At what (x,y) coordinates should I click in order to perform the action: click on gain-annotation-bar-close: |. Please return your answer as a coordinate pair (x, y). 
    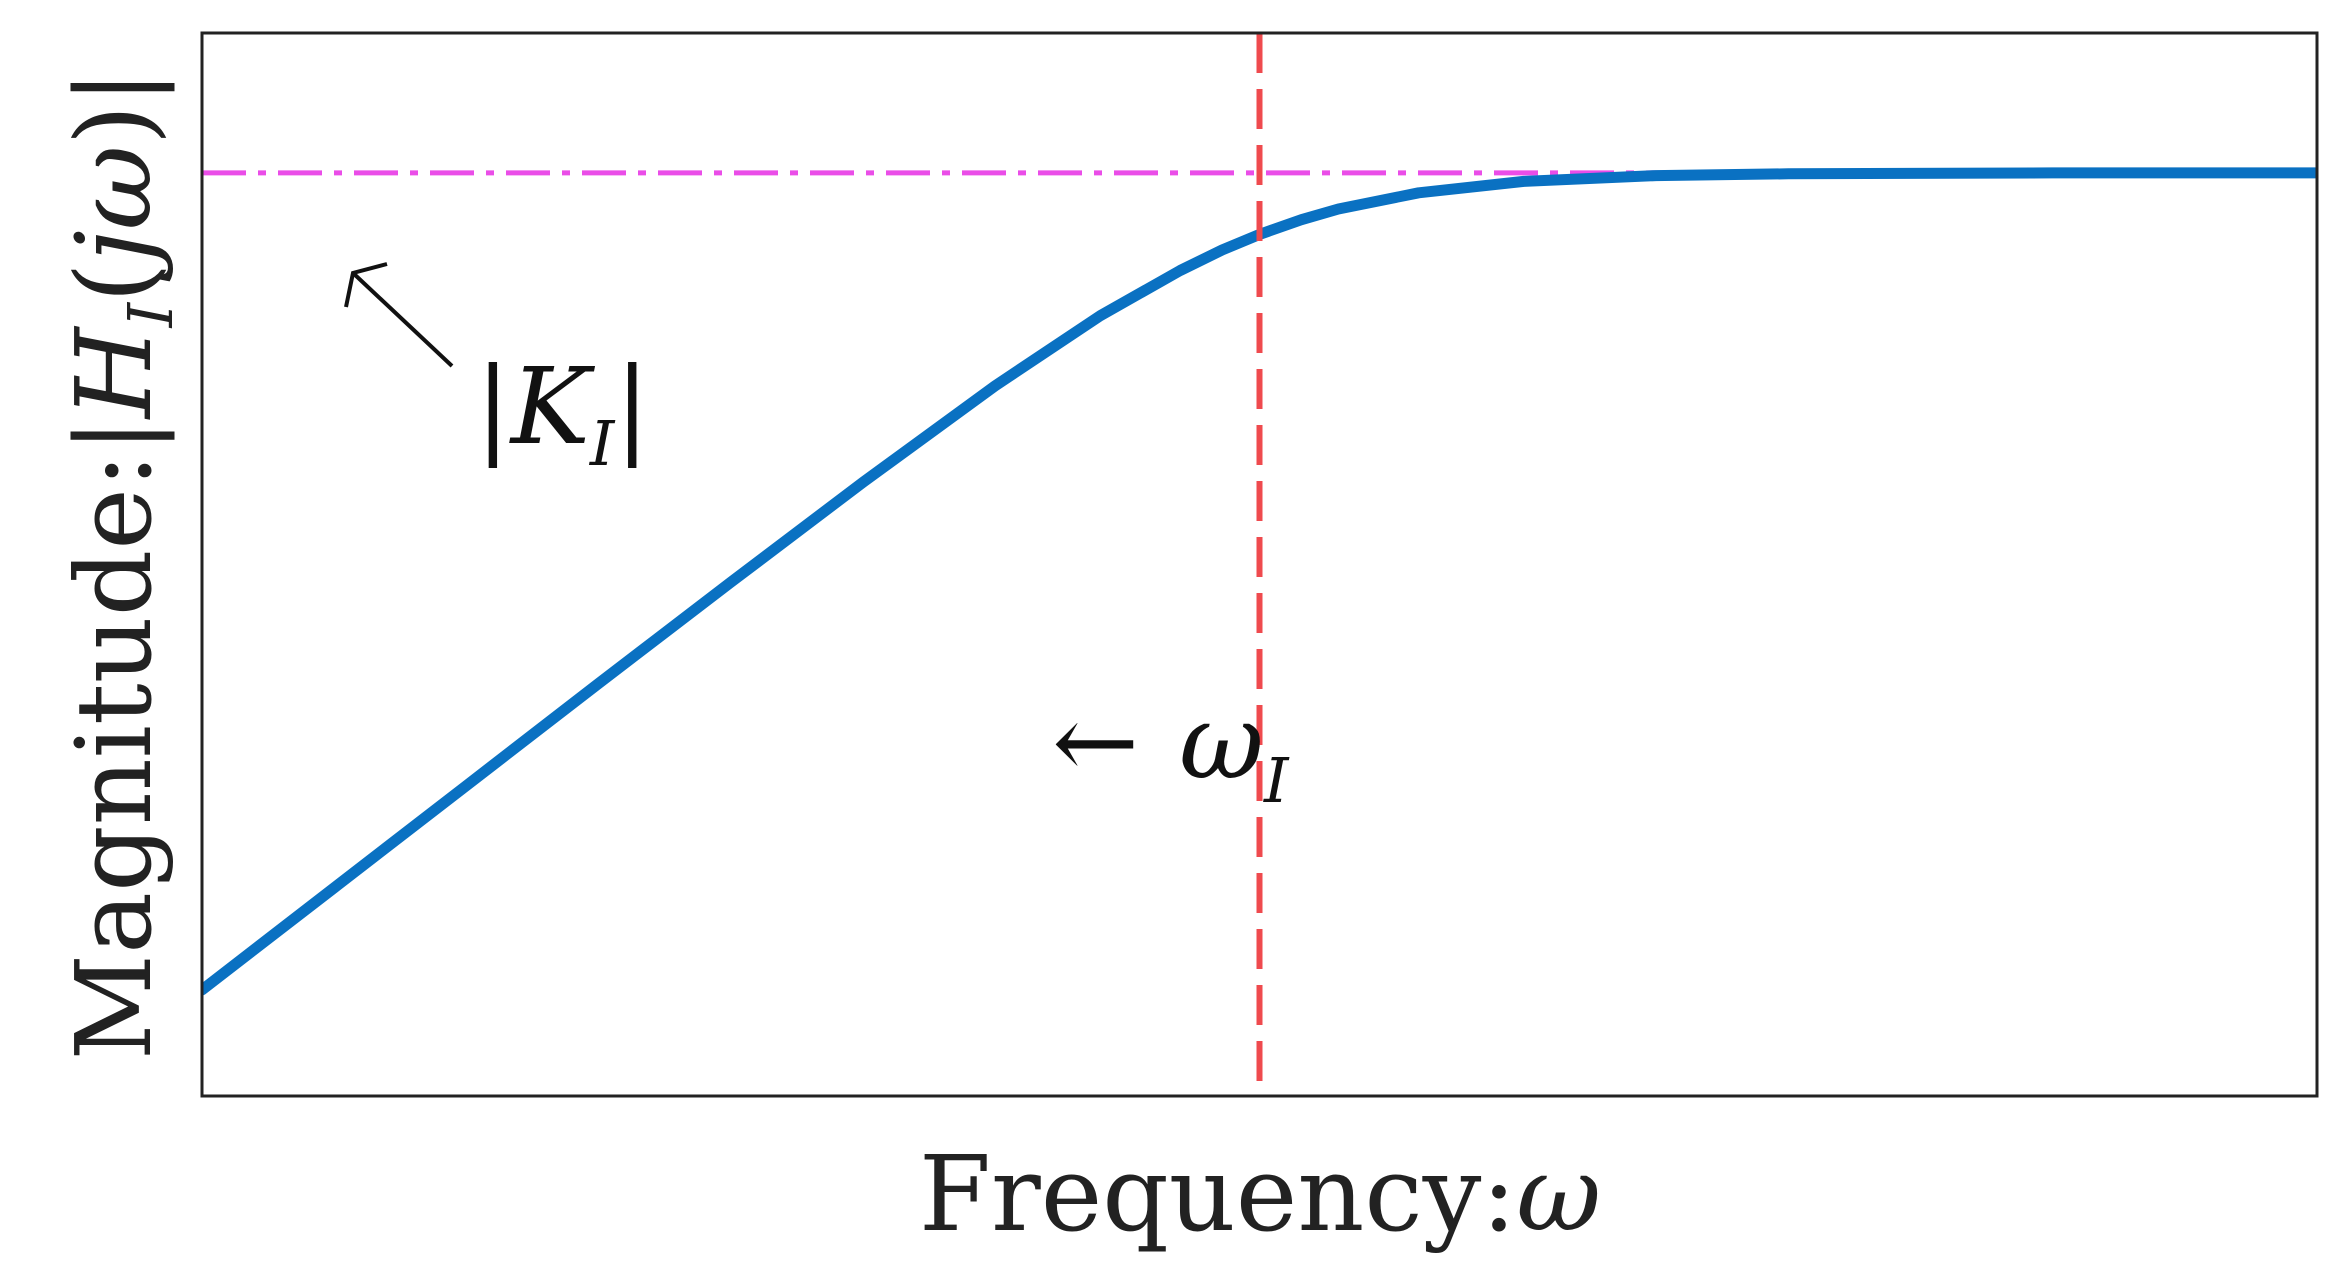
    Looking at the image, I should click on (632, 406).